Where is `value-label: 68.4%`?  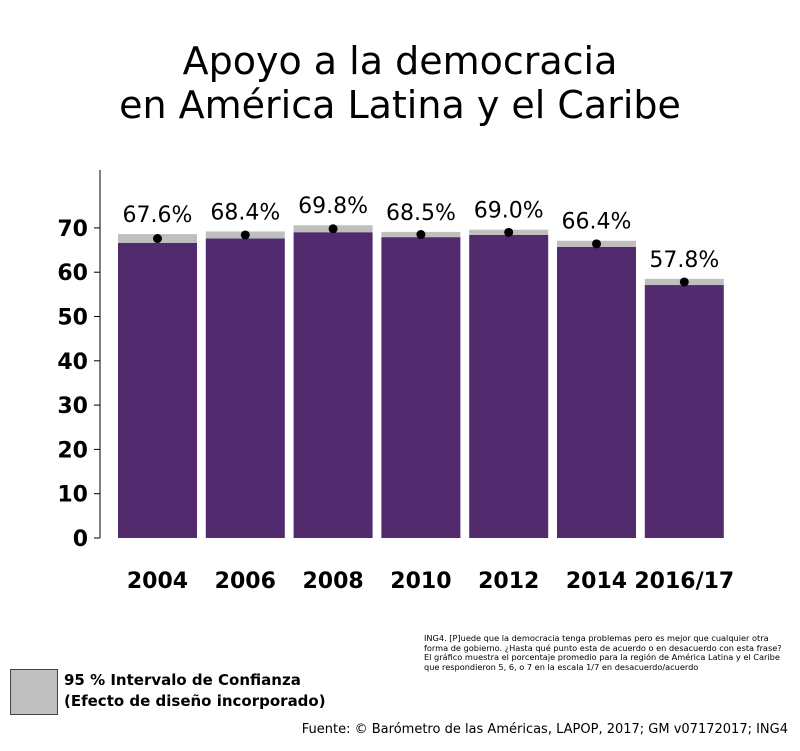 value-label: 68.4% is located at coordinates (245, 212).